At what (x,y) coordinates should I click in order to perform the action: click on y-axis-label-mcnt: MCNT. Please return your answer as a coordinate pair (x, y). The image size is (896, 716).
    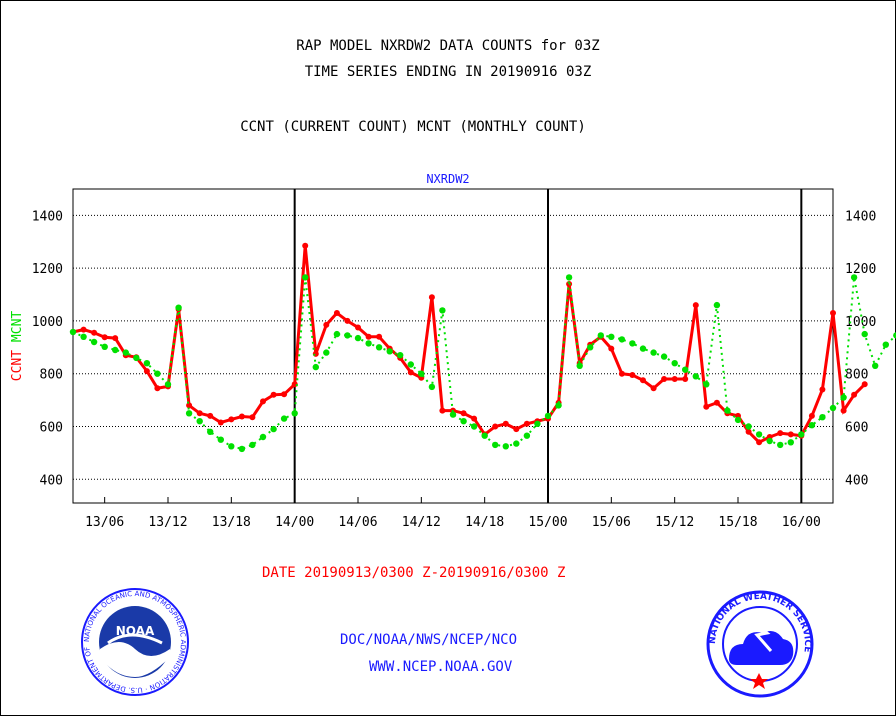
    Looking at the image, I should click on (17, 330).